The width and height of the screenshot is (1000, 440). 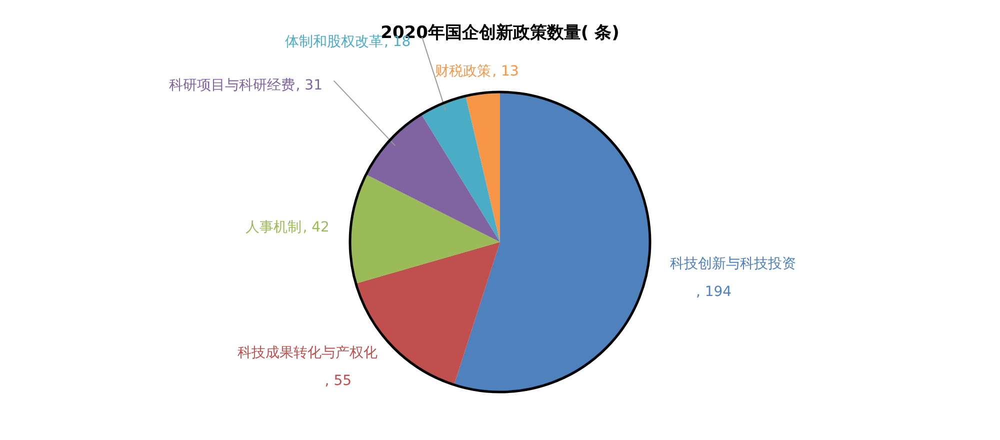 What do you see at coordinates (274, 228) in the screenshot?
I see `slice-label: 人事机制` at bounding box center [274, 228].